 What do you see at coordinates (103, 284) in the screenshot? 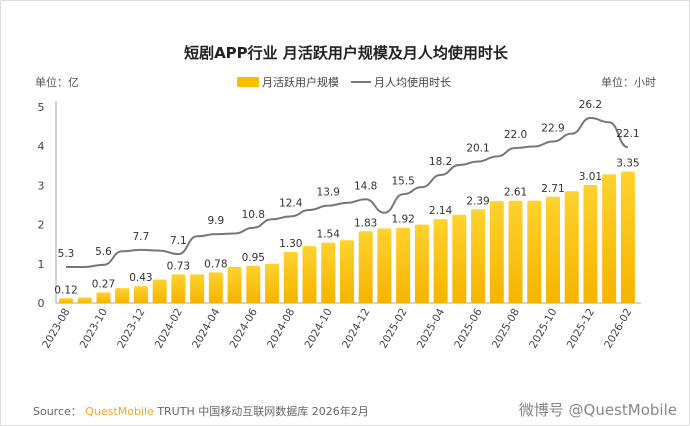
I see `bar-value-label: 0.27` at bounding box center [103, 284].